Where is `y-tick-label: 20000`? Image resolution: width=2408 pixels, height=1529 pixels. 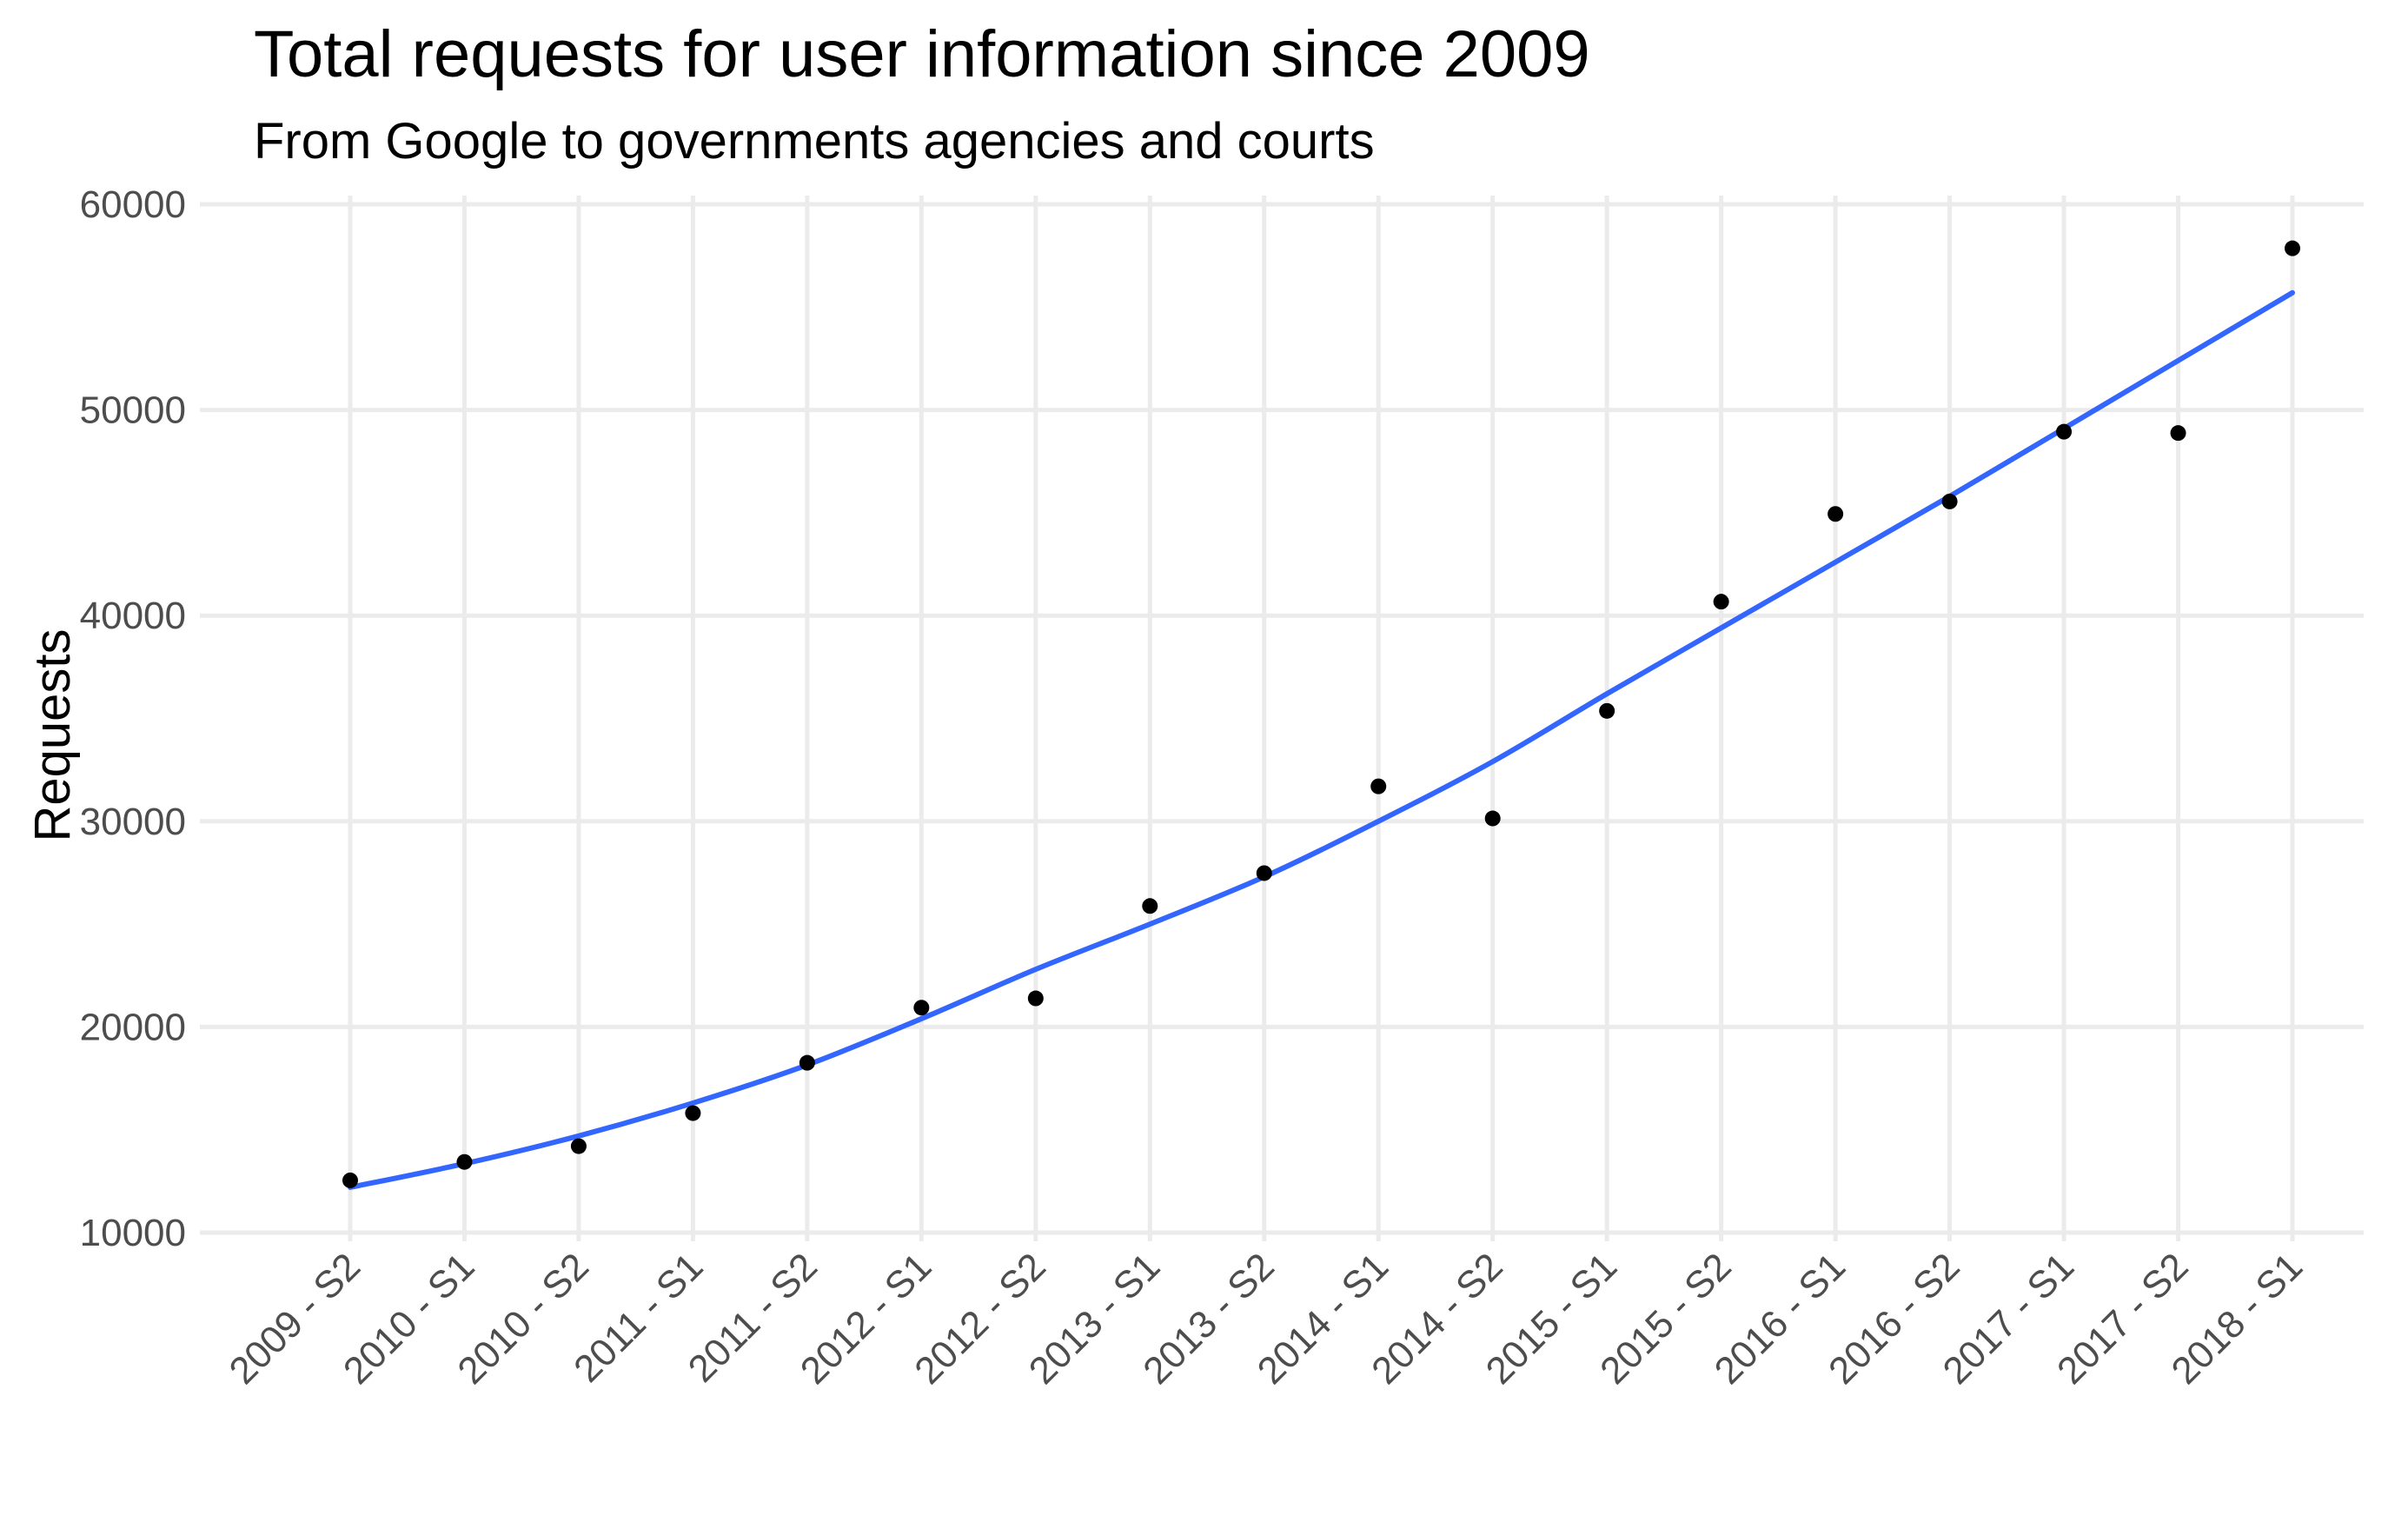
y-tick-label: 20000 is located at coordinates (133, 1027).